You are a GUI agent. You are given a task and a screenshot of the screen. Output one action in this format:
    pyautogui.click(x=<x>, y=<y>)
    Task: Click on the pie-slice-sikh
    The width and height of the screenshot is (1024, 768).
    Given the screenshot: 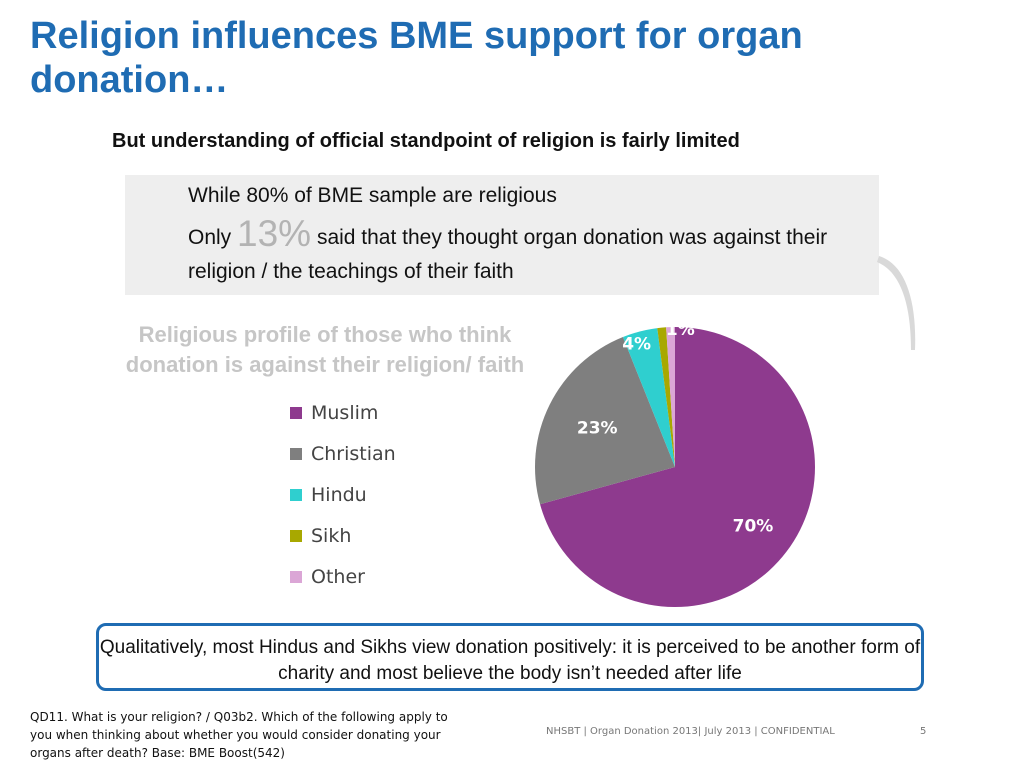 What is the action you would take?
    pyautogui.click(x=666, y=397)
    